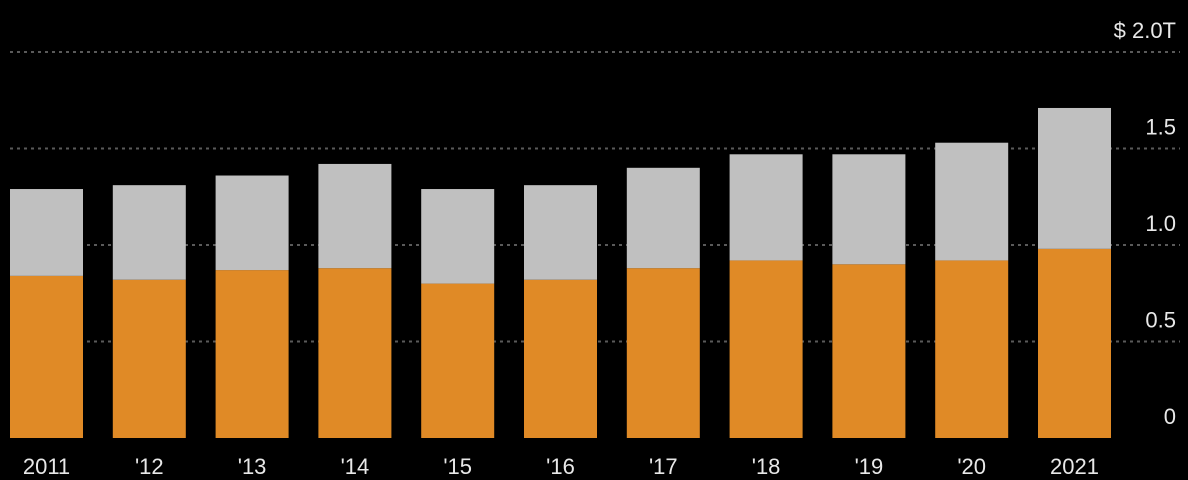 This screenshot has width=1188, height=480. Describe the element at coordinates (869, 466) in the screenshot. I see `x-tick-label-8: '19` at that location.